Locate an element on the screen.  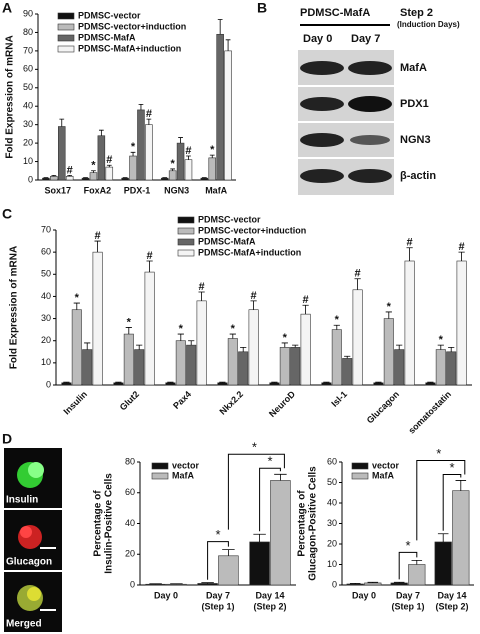
y-tick-label: 70 is located at coordinates (46, 229).